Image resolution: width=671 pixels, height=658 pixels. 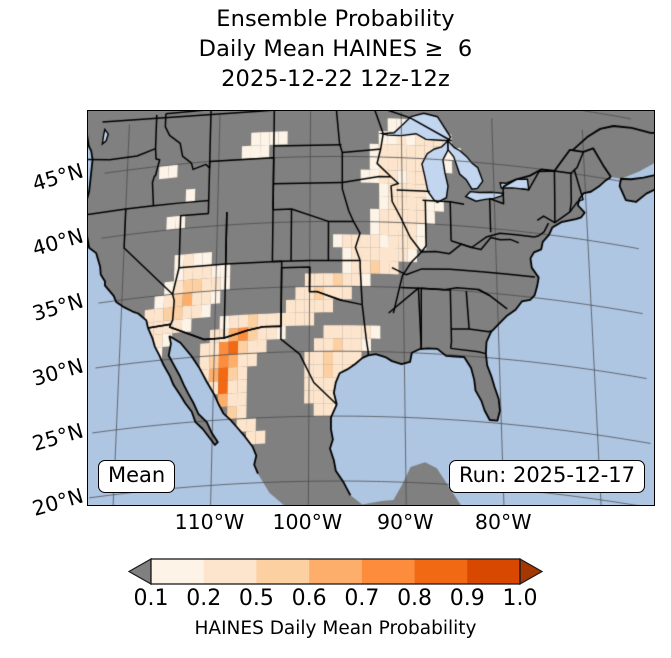 What do you see at coordinates (415, 598) in the screenshot?
I see `colorbar-tick-0-8: 0.8` at bounding box center [415, 598].